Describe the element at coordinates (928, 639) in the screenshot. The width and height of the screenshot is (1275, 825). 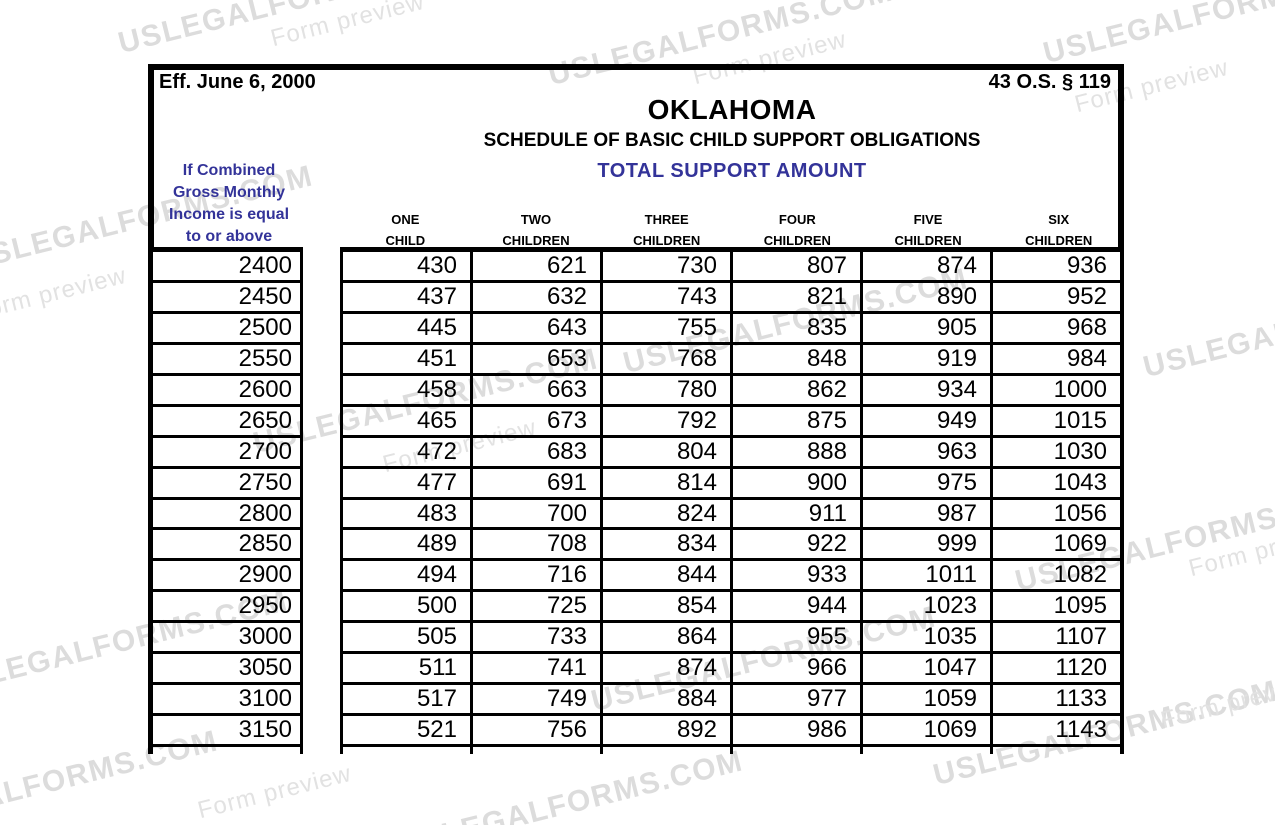
I see `support-amount-cell: 1035` at that location.